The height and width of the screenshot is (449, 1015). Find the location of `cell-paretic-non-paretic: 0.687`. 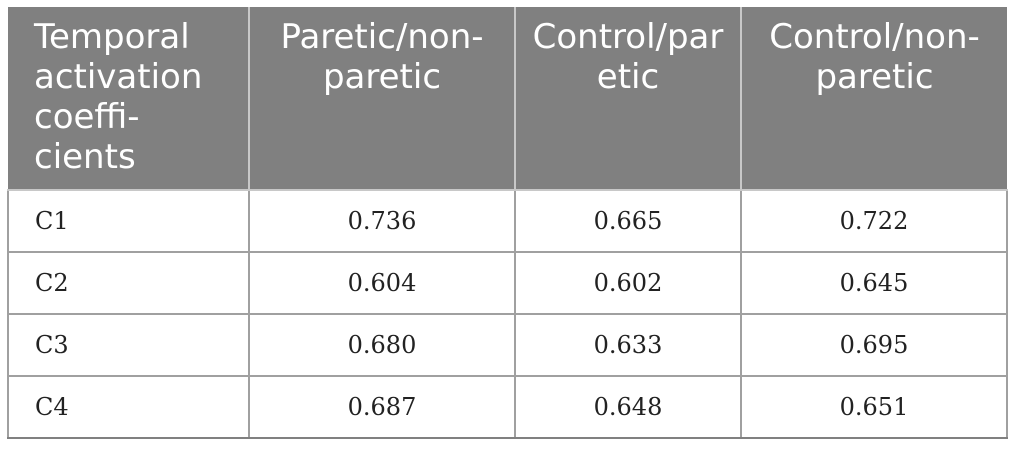

cell-paretic-non-paretic: 0.687 is located at coordinates (382, 407).